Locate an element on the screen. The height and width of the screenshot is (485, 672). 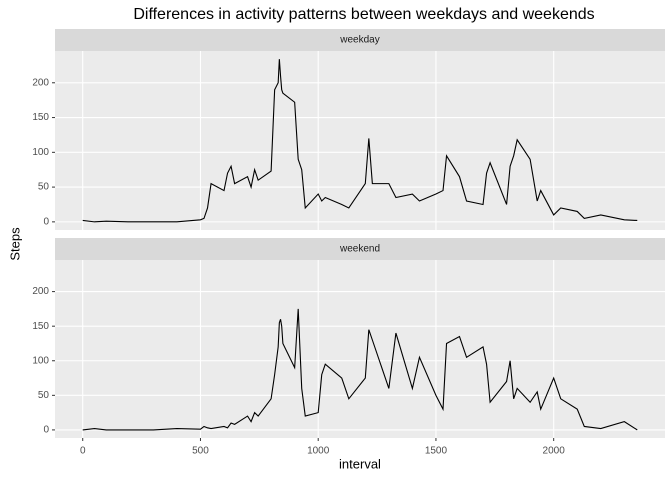
x-tick-label: 2000 is located at coordinates (554, 451).